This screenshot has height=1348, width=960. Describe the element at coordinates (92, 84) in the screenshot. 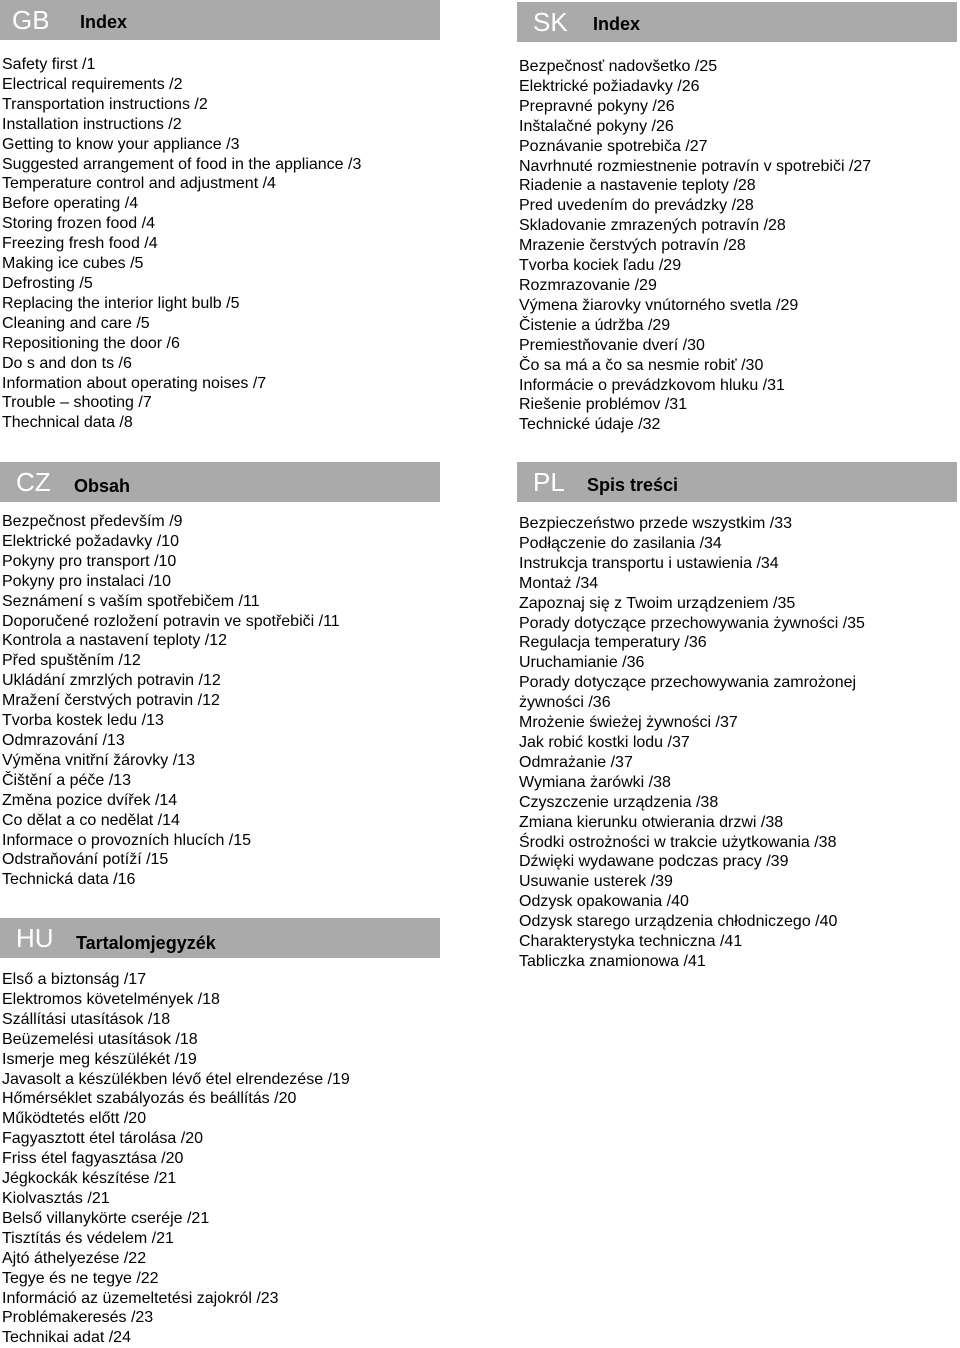

I see `index-entry: Electrical requirements /2` at that location.